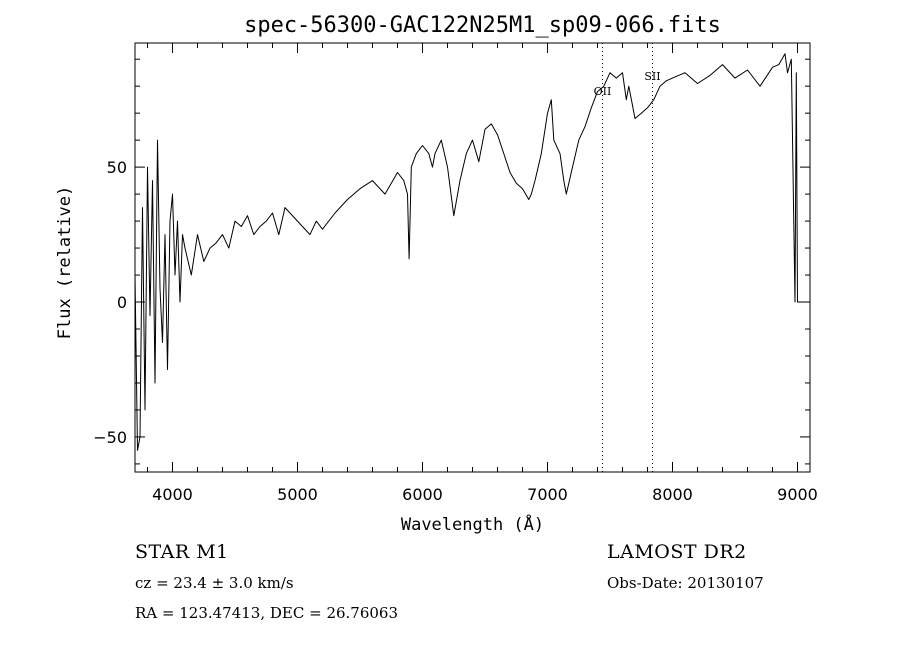 The height and width of the screenshot is (650, 900). Describe the element at coordinates (117, 167) in the screenshot. I see `y-tick-label: 50` at that location.